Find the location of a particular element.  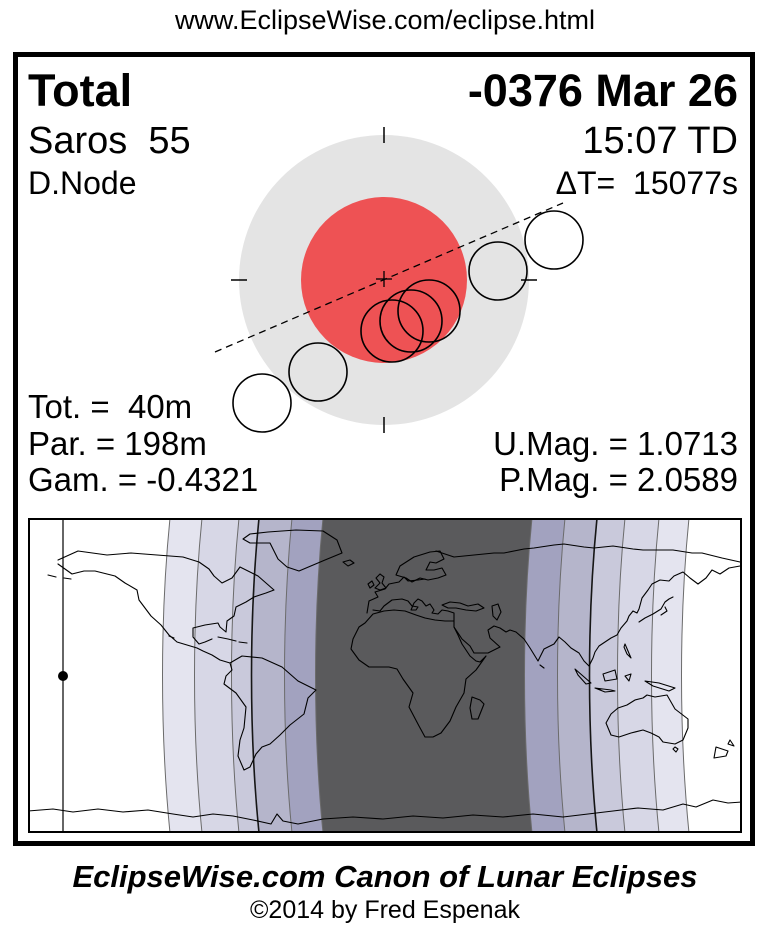

greatest-eclipse-time: 15:07 TD is located at coordinates (660, 141).